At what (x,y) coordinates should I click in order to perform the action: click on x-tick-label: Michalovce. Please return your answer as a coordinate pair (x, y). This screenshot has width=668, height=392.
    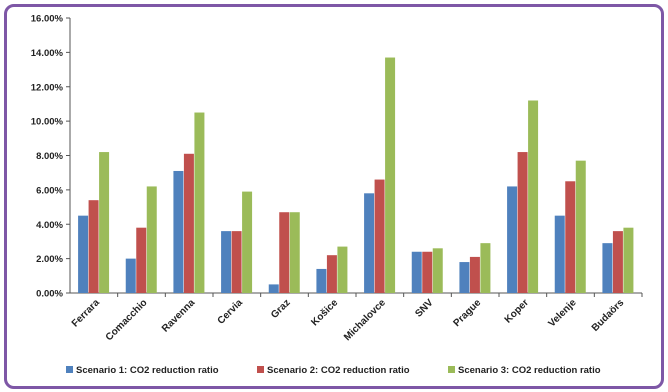
    Looking at the image, I should click on (365, 320).